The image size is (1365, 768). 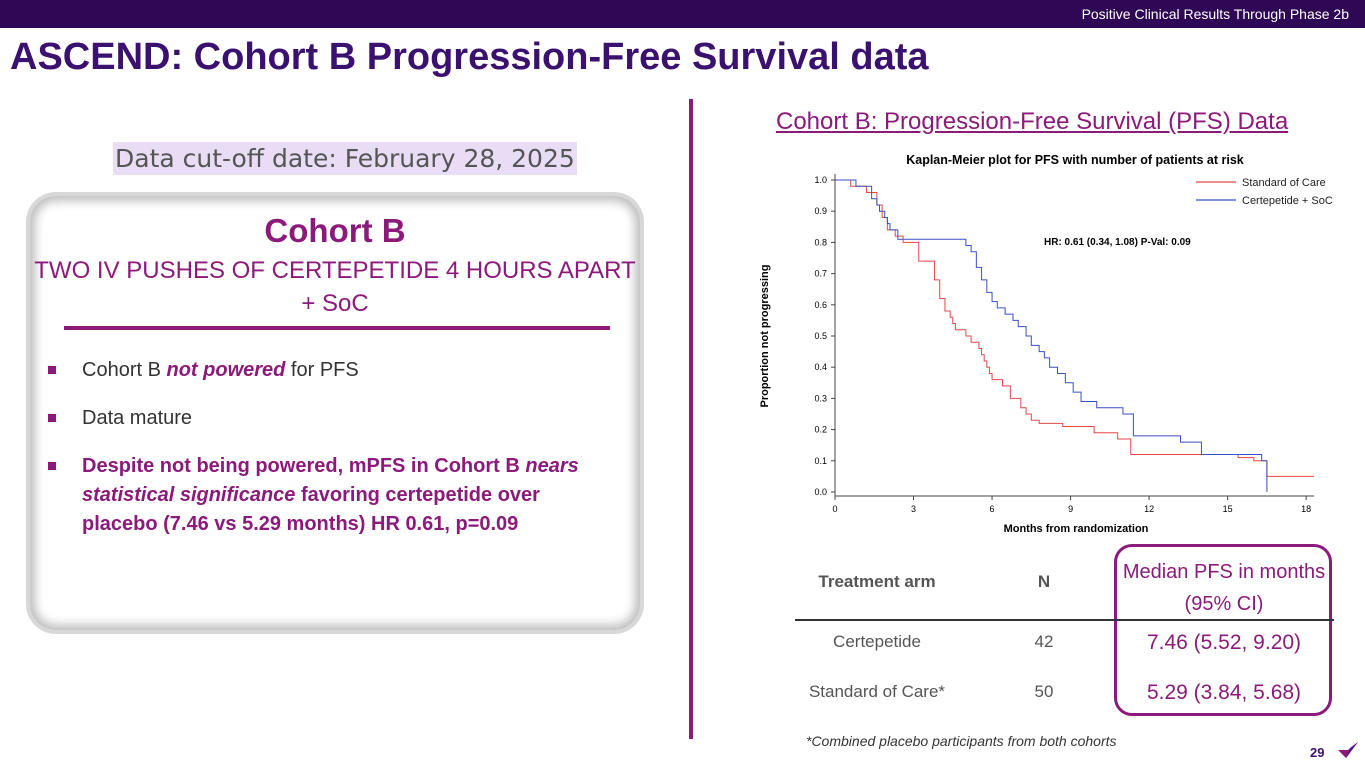 I want to click on y-tick-label: 1.0, so click(x=820, y=180).